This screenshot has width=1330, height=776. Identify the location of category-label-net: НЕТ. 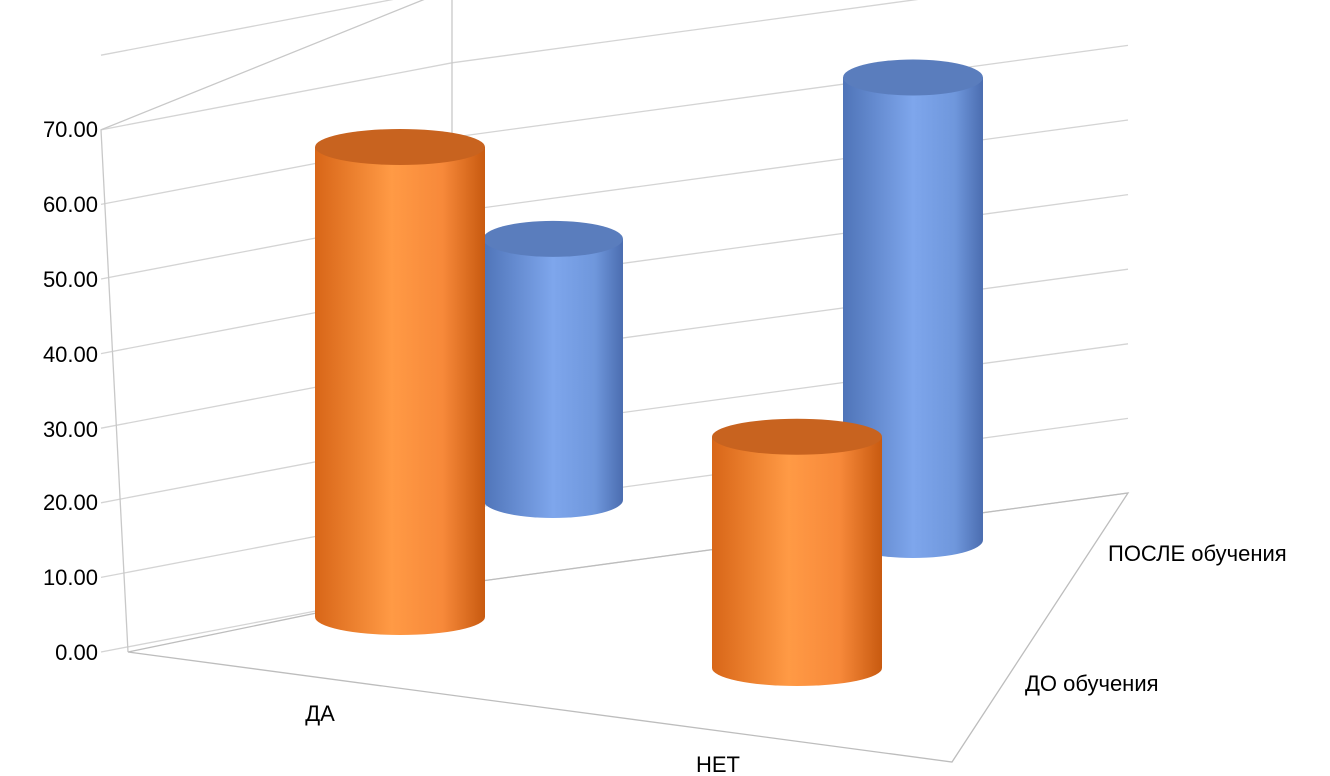
(718, 764).